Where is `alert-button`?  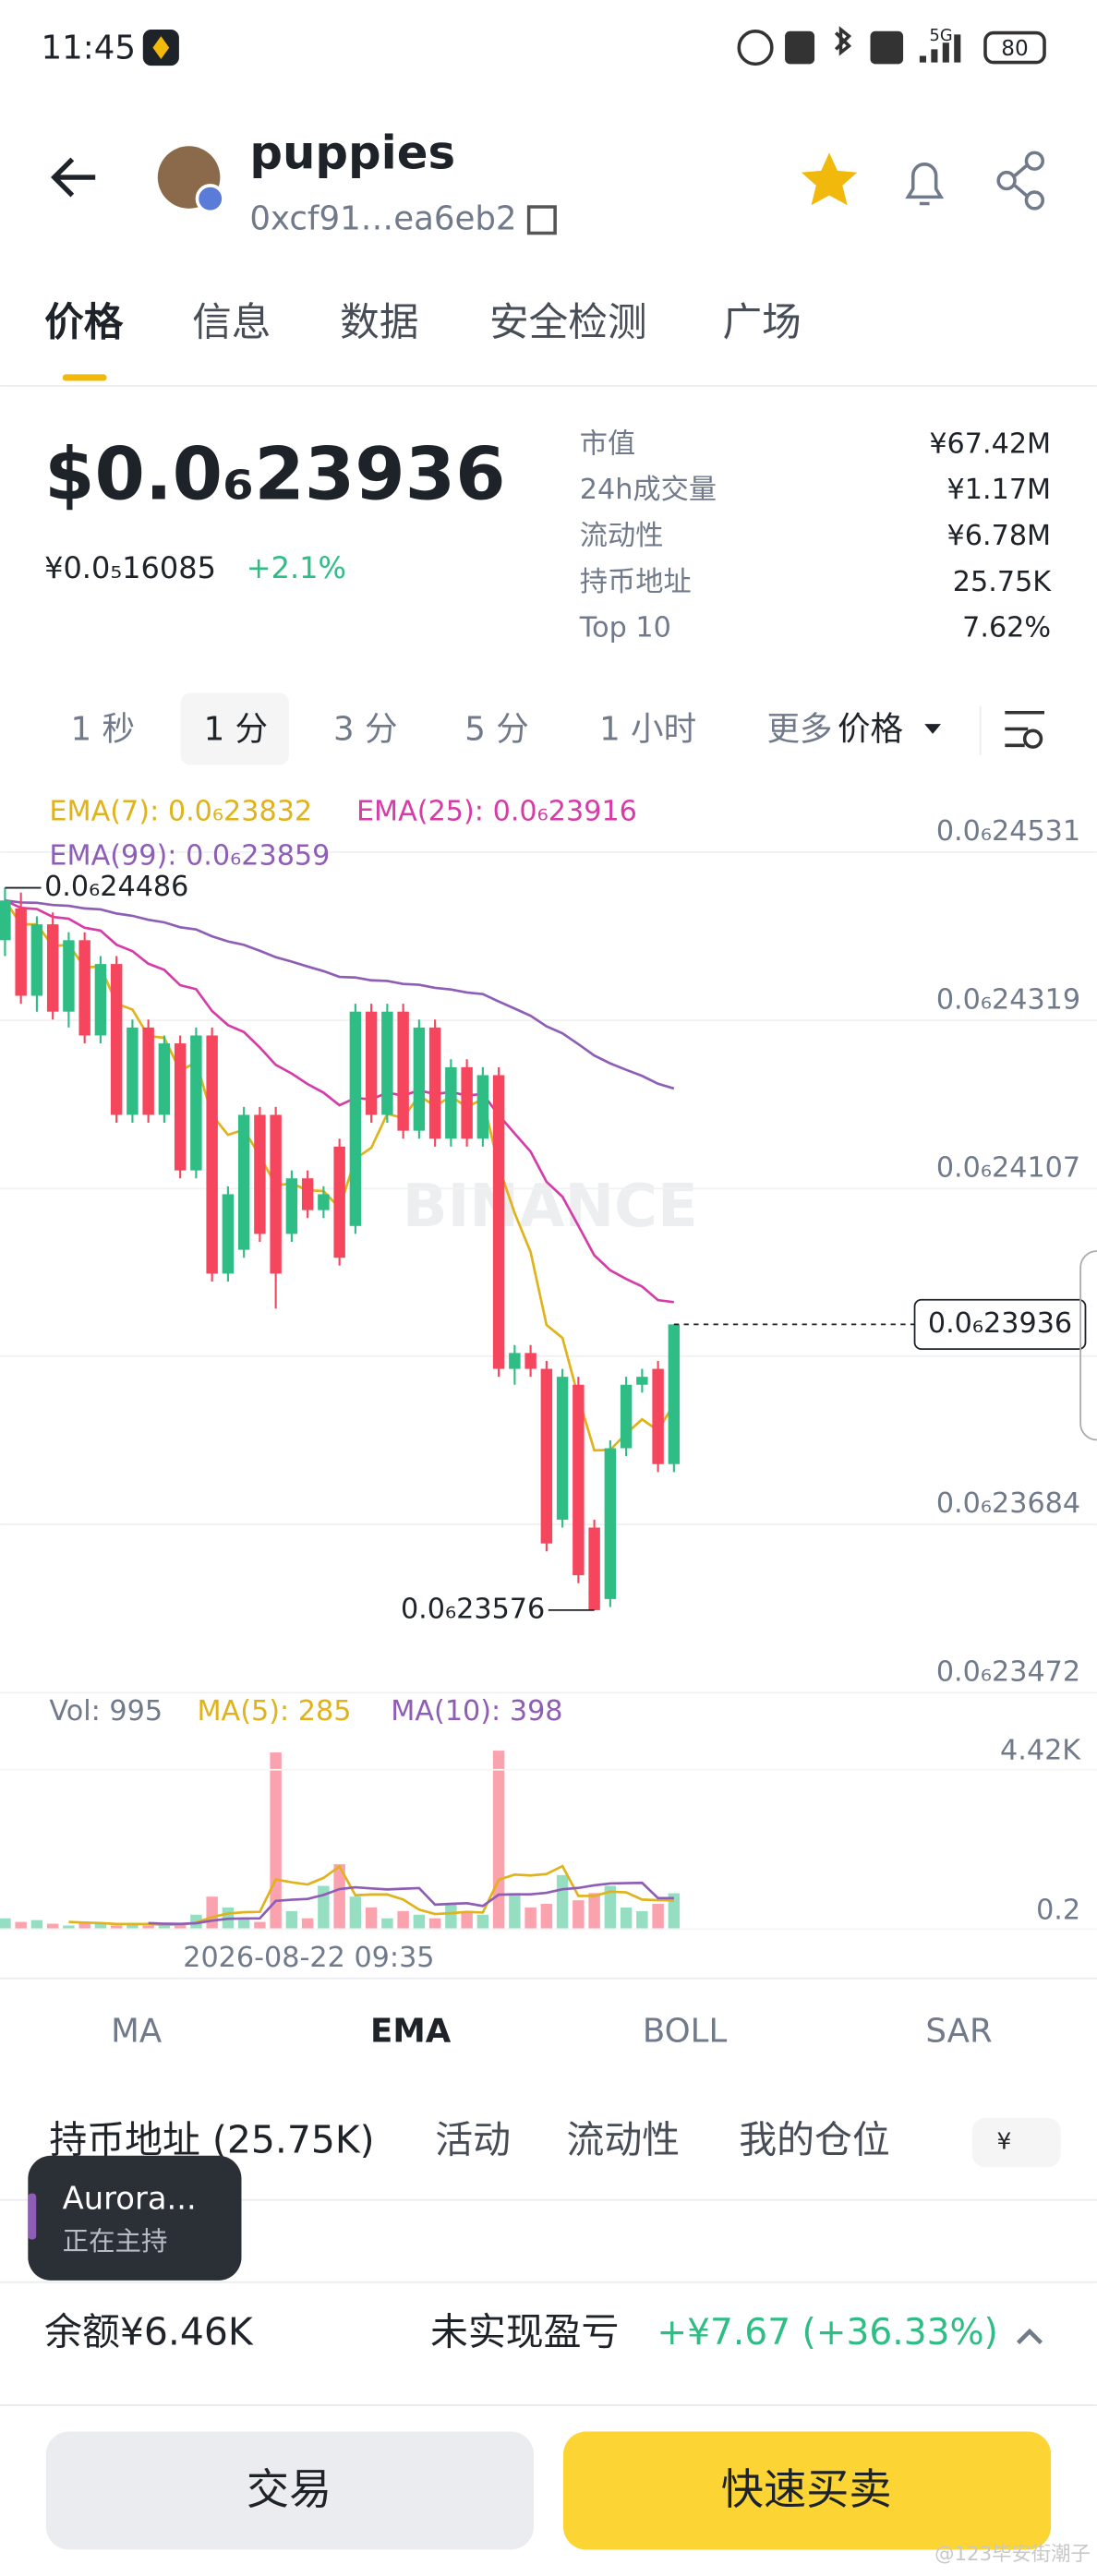 alert-button is located at coordinates (925, 184).